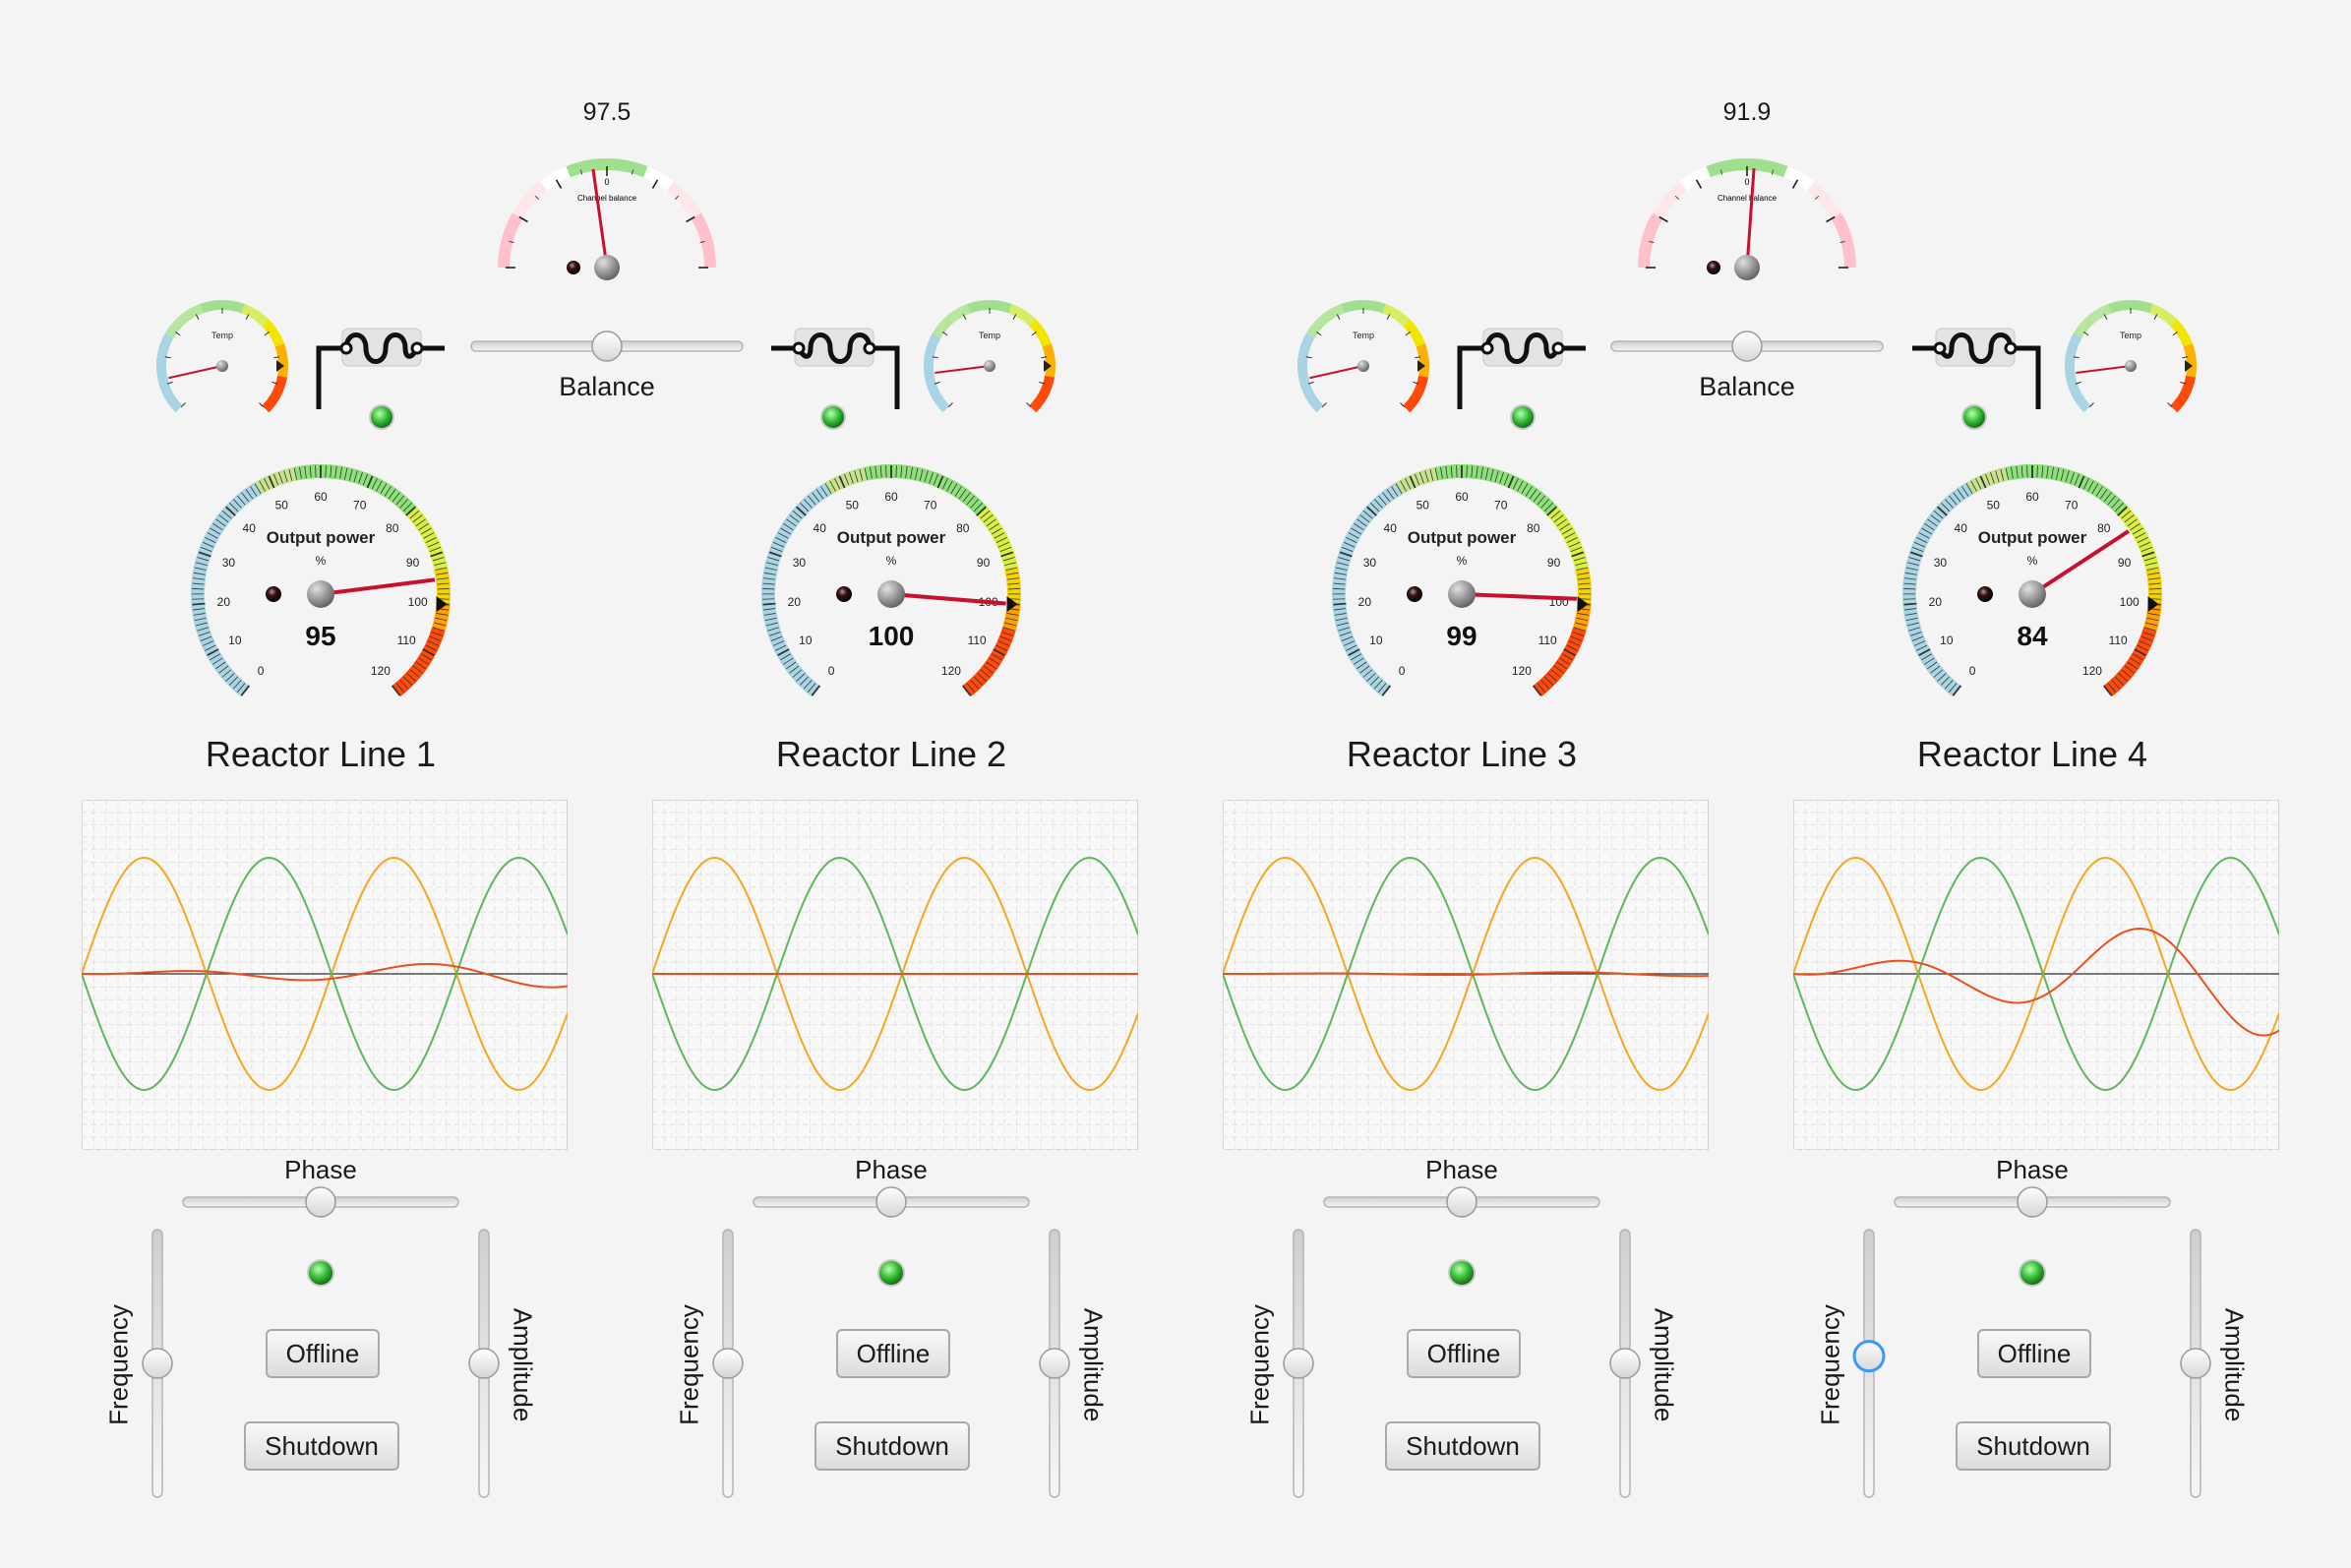  I want to click on red-wave, so click(325, 975).